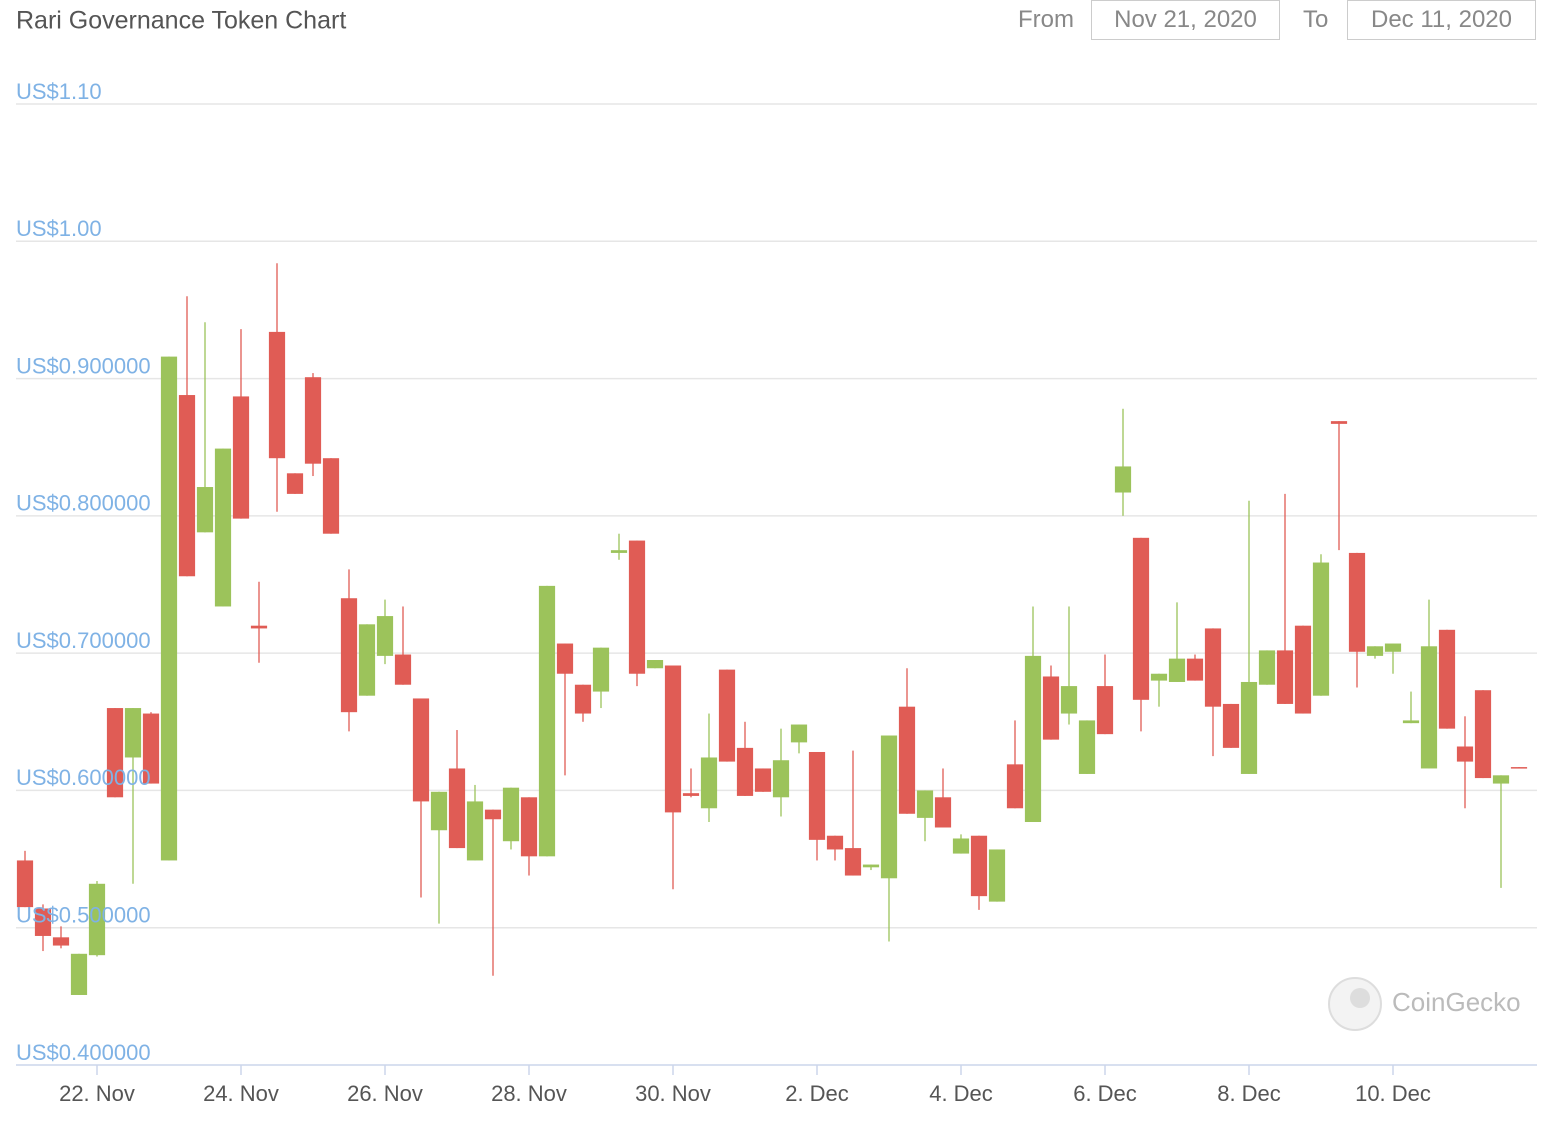 The image size is (1554, 1124). Describe the element at coordinates (241, 1093) in the screenshot. I see `x-tick-label: 24. Nov` at that location.